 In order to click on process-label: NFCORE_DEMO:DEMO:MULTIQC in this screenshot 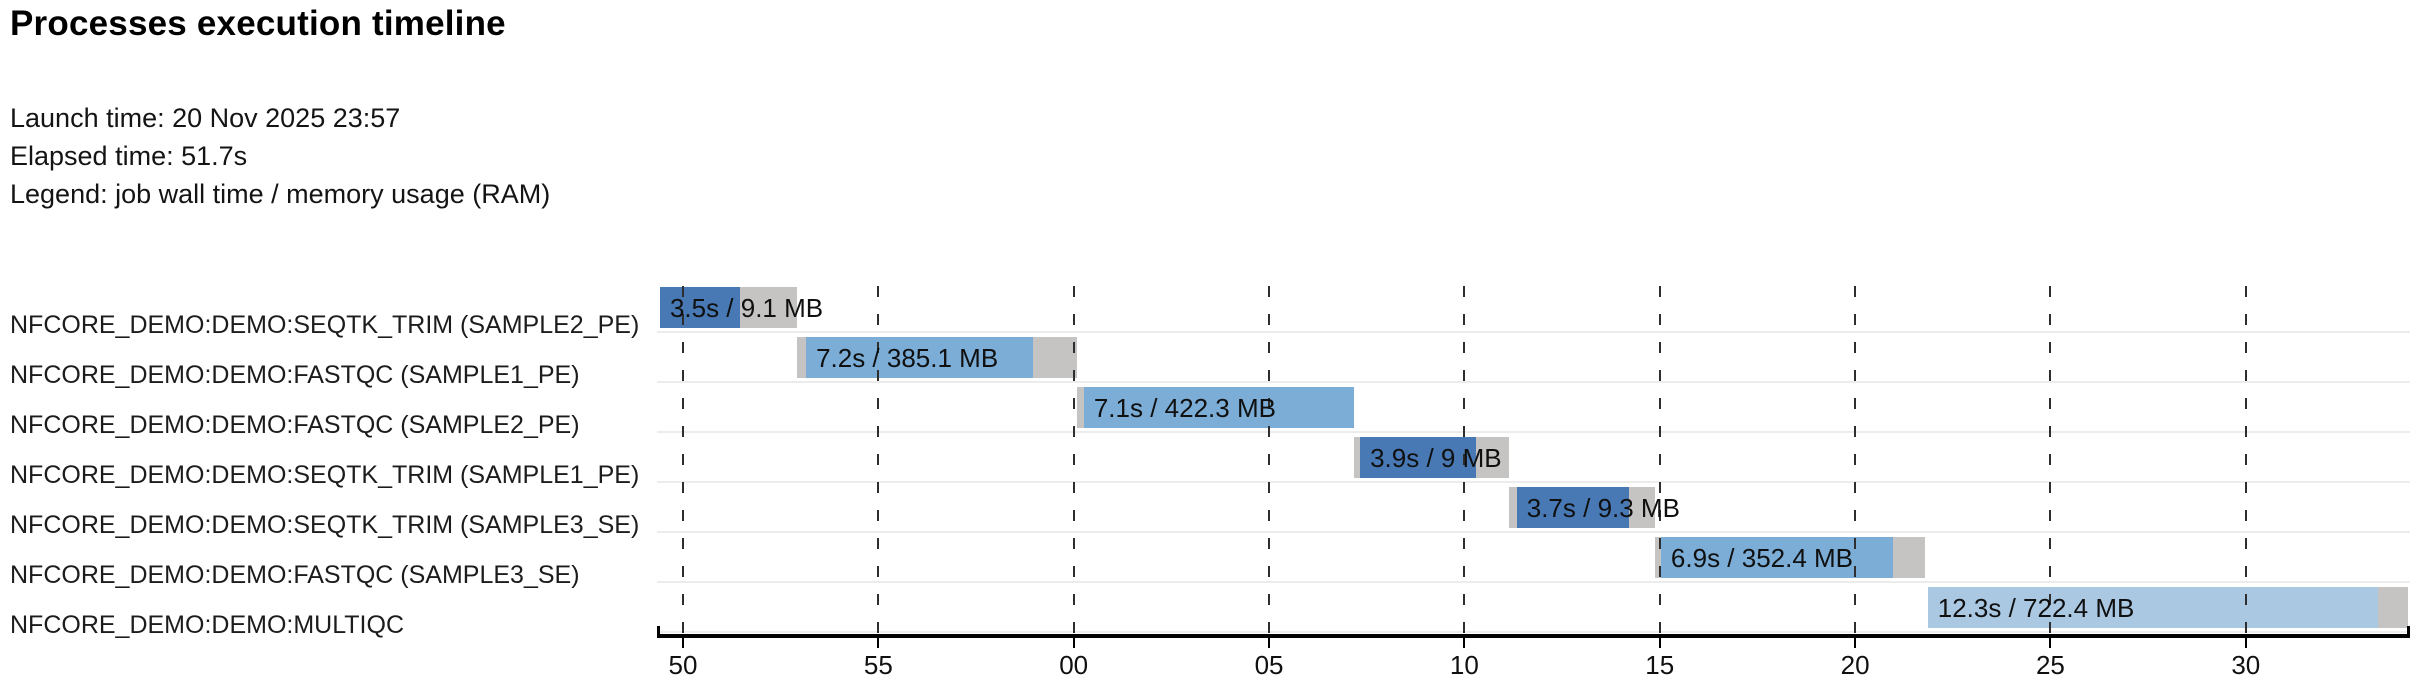, I will do `click(207, 625)`.